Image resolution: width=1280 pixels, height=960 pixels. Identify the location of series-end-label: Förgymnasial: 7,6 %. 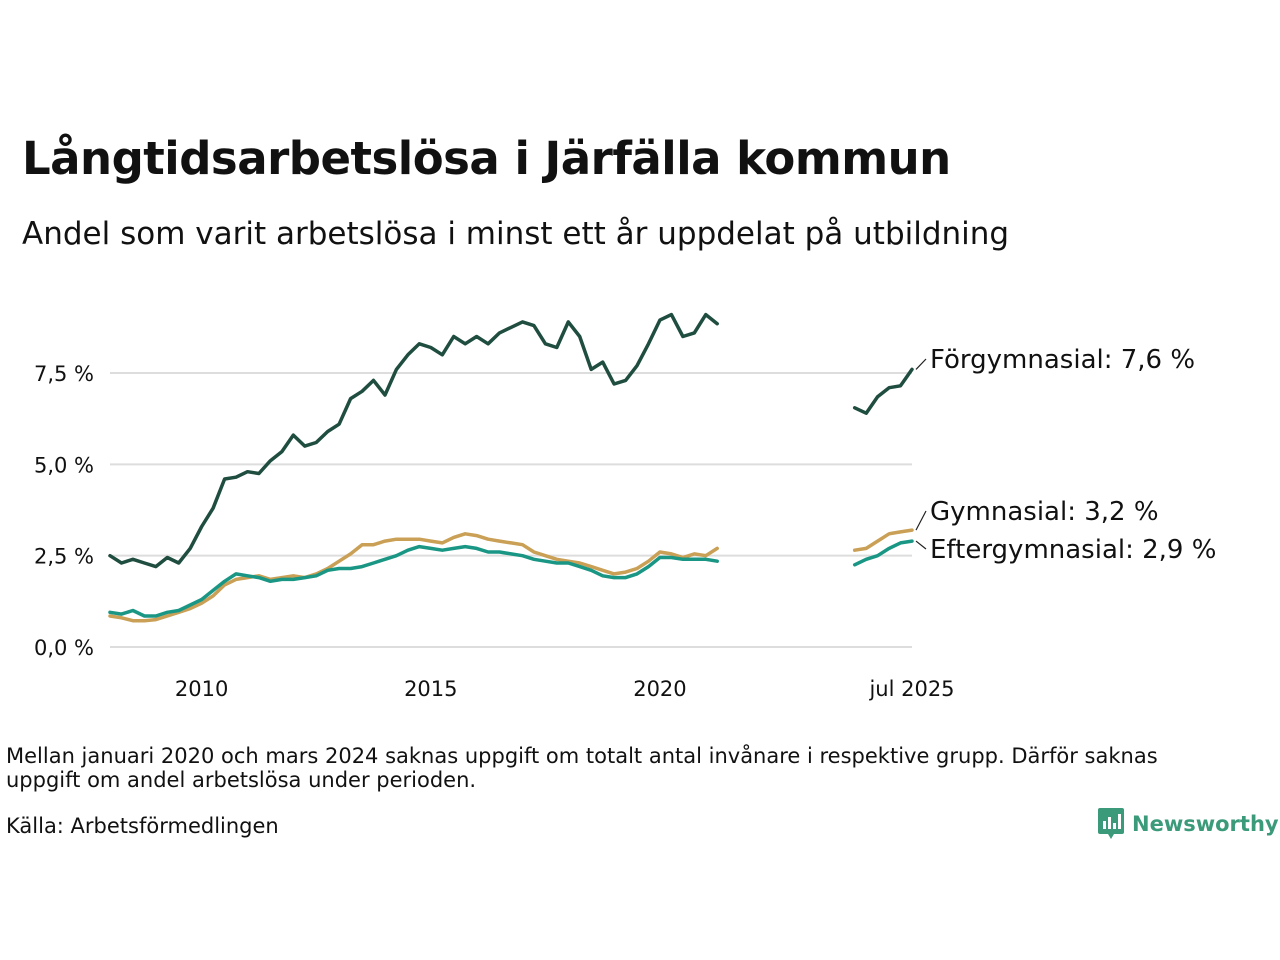
(1062, 360).